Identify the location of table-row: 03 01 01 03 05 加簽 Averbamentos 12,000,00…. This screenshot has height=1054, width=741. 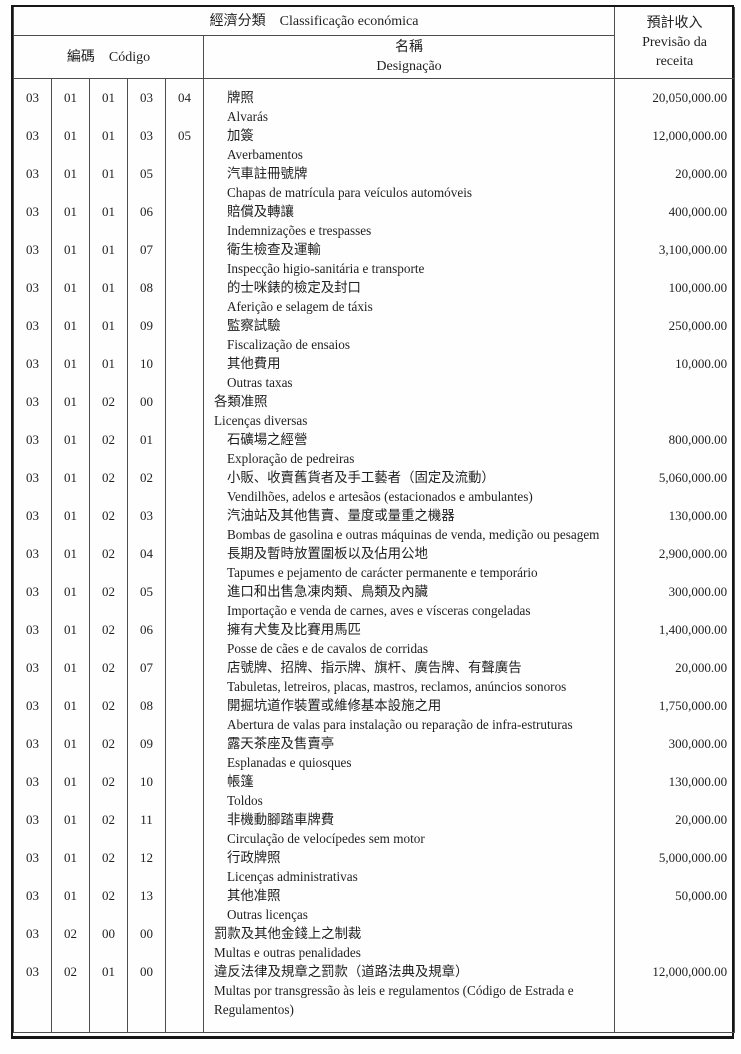
(374, 145).